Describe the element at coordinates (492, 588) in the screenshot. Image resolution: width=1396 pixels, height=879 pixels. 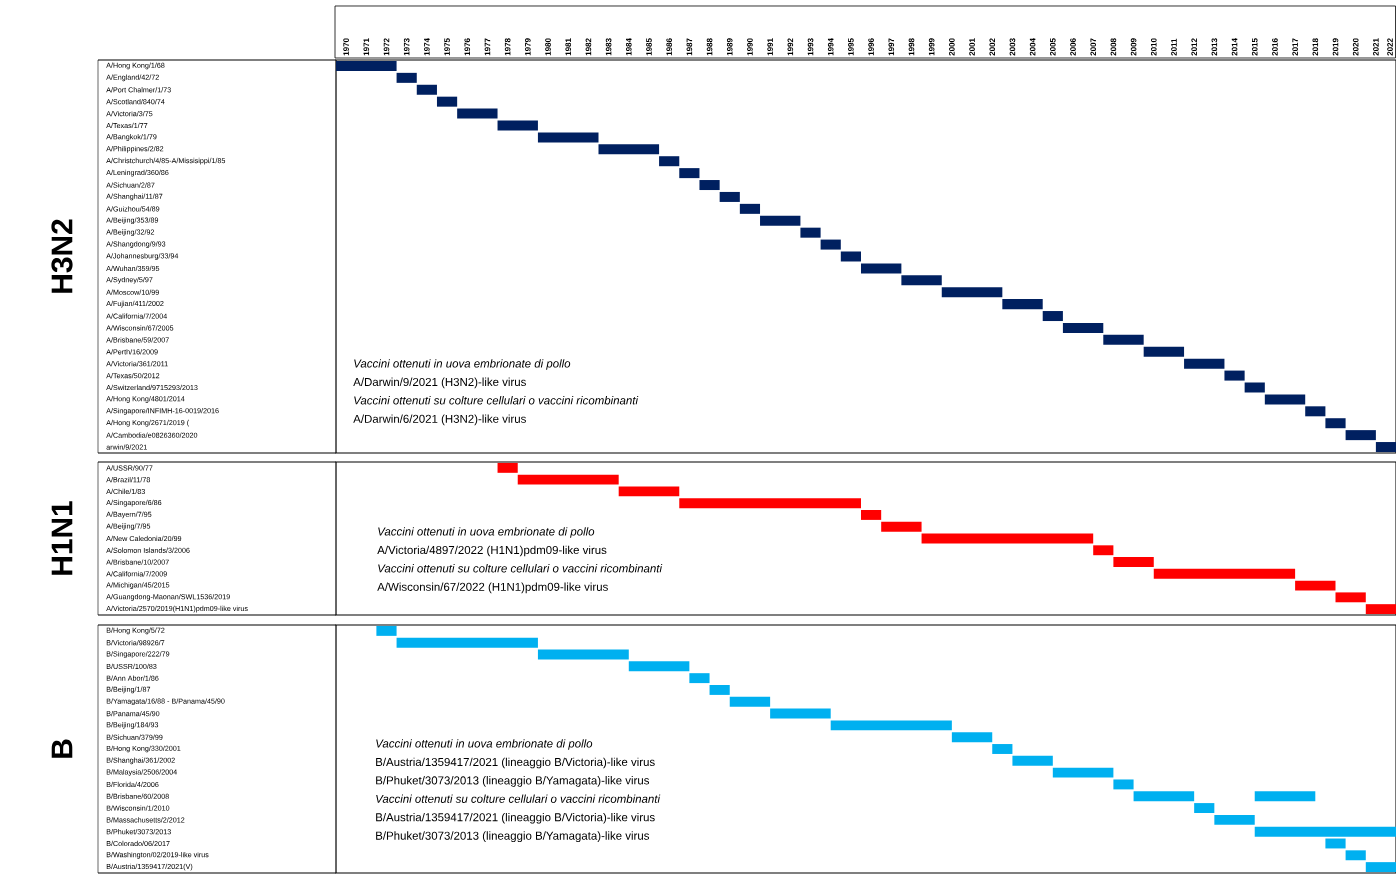
I see `annotation: A/Wisconsin/67/2022 (H1N1)pdm09-like virus` at that location.